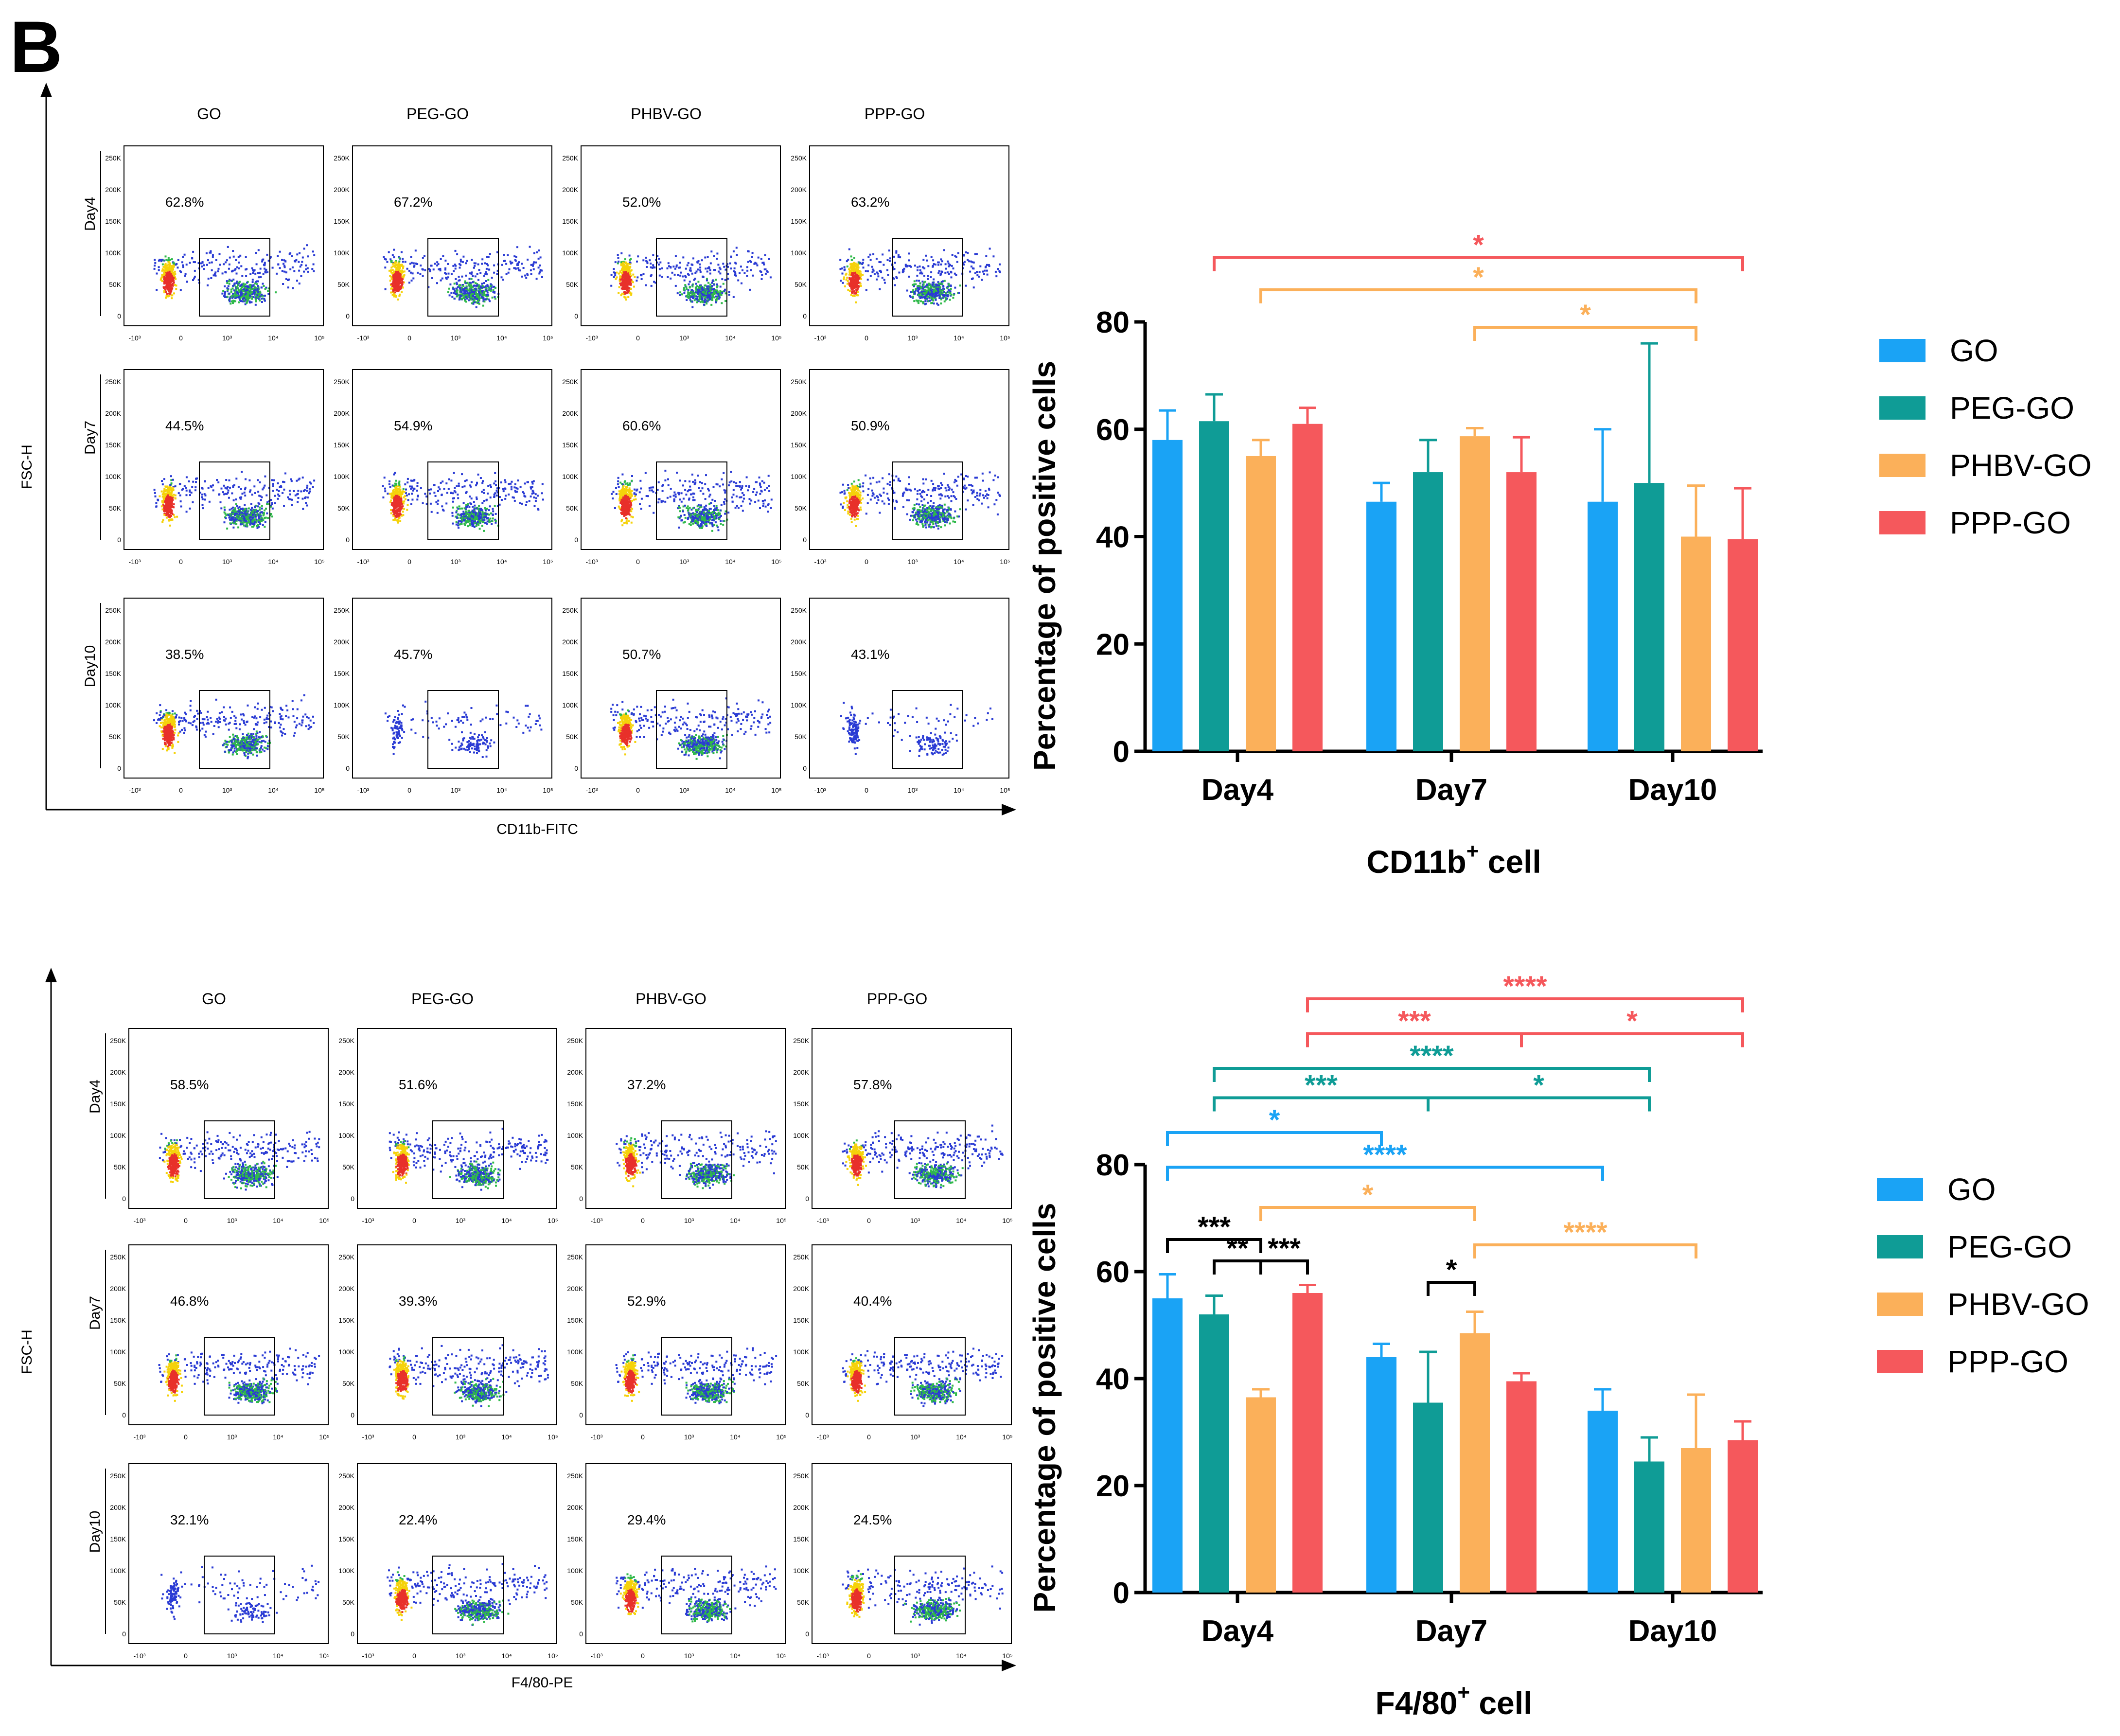 Image resolution: width=2120 pixels, height=1736 pixels. Describe the element at coordinates (1045, 1408) in the screenshot. I see `y-axis-label: Percentage of positive cells` at that location.